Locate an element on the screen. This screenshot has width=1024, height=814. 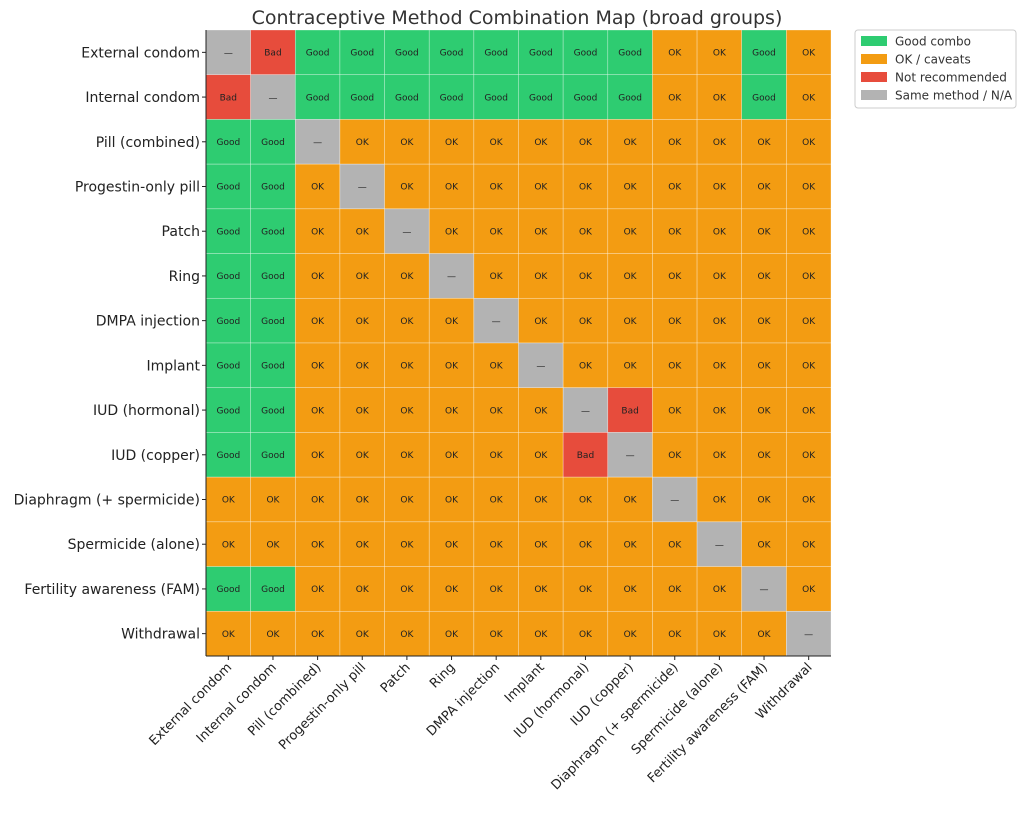
row-label: Implant is located at coordinates (174, 366).